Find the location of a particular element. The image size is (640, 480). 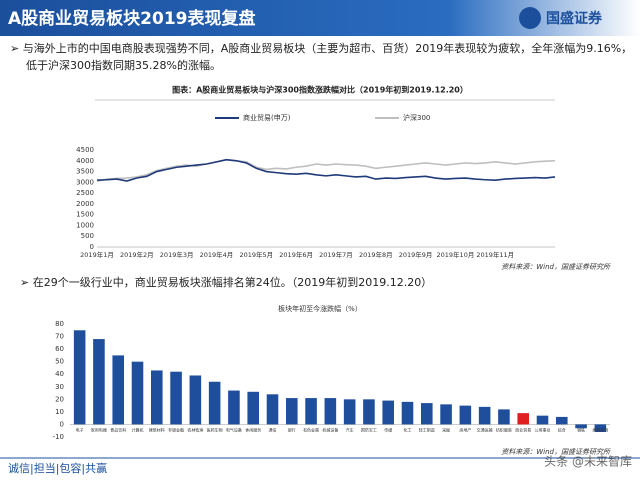

header-title: A股商业贸易板块2019表现复盘 is located at coordinates (131, 18).